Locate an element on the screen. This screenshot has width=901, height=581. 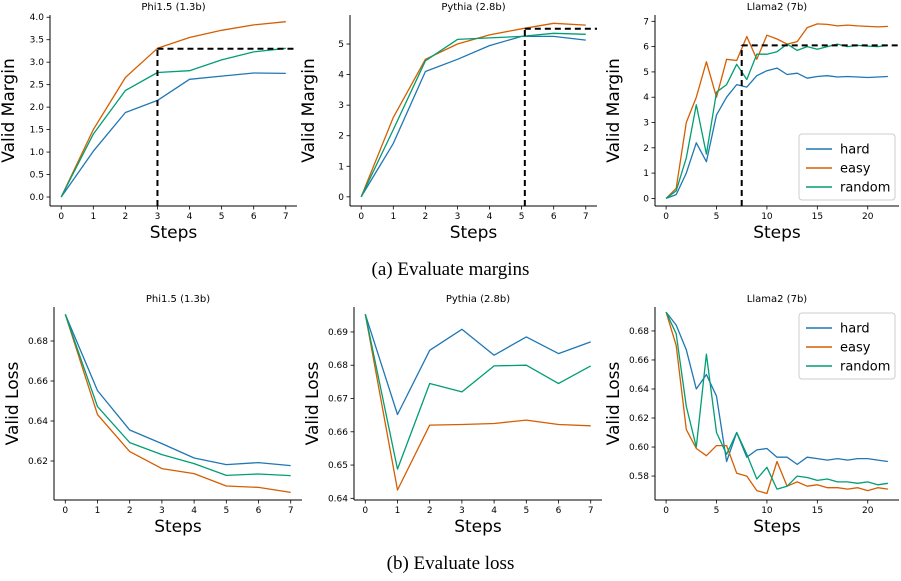
y-tick-label: 0.69 is located at coordinates (338, 333).